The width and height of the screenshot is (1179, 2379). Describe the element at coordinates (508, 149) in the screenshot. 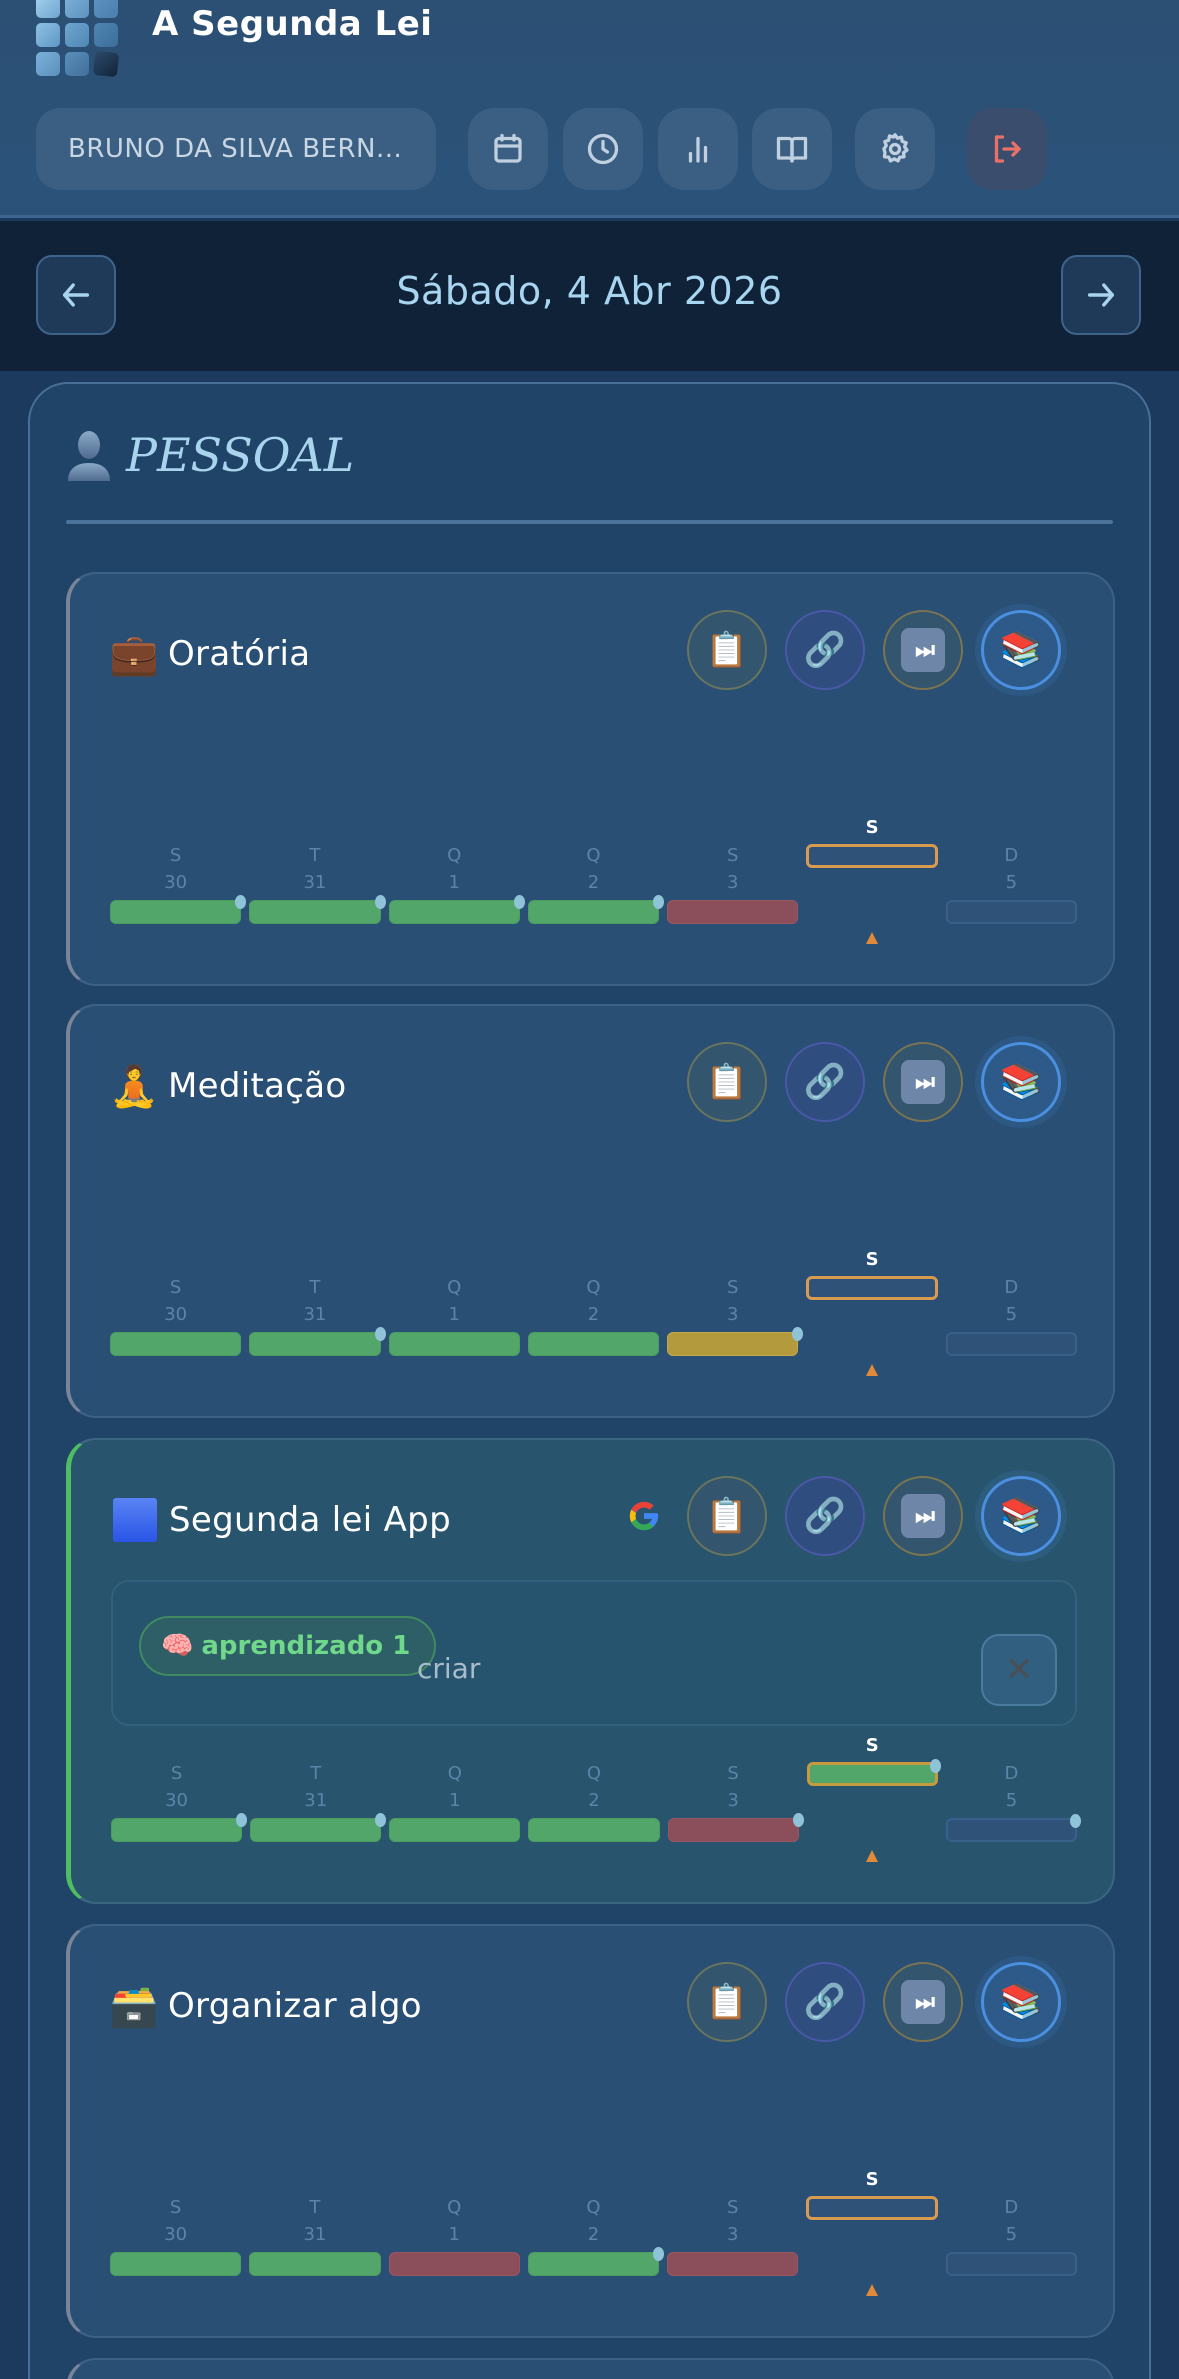

I see `calendar-button` at that location.